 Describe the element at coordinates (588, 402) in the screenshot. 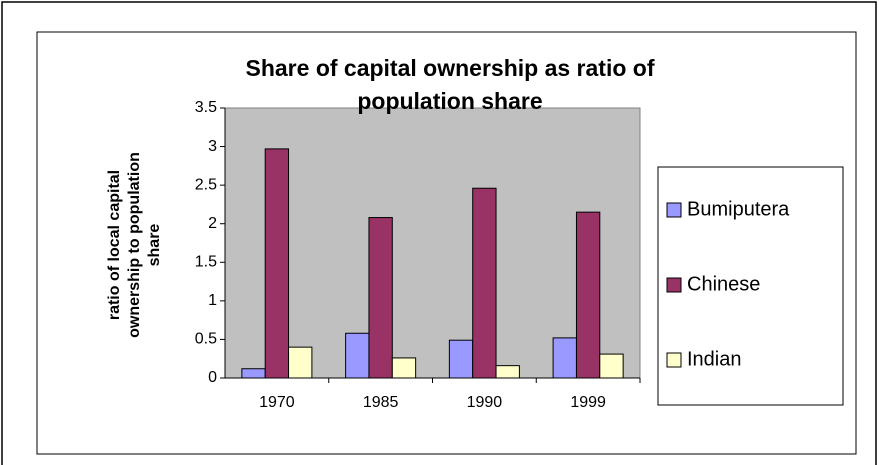

I see `x-tick-label: 1999` at that location.